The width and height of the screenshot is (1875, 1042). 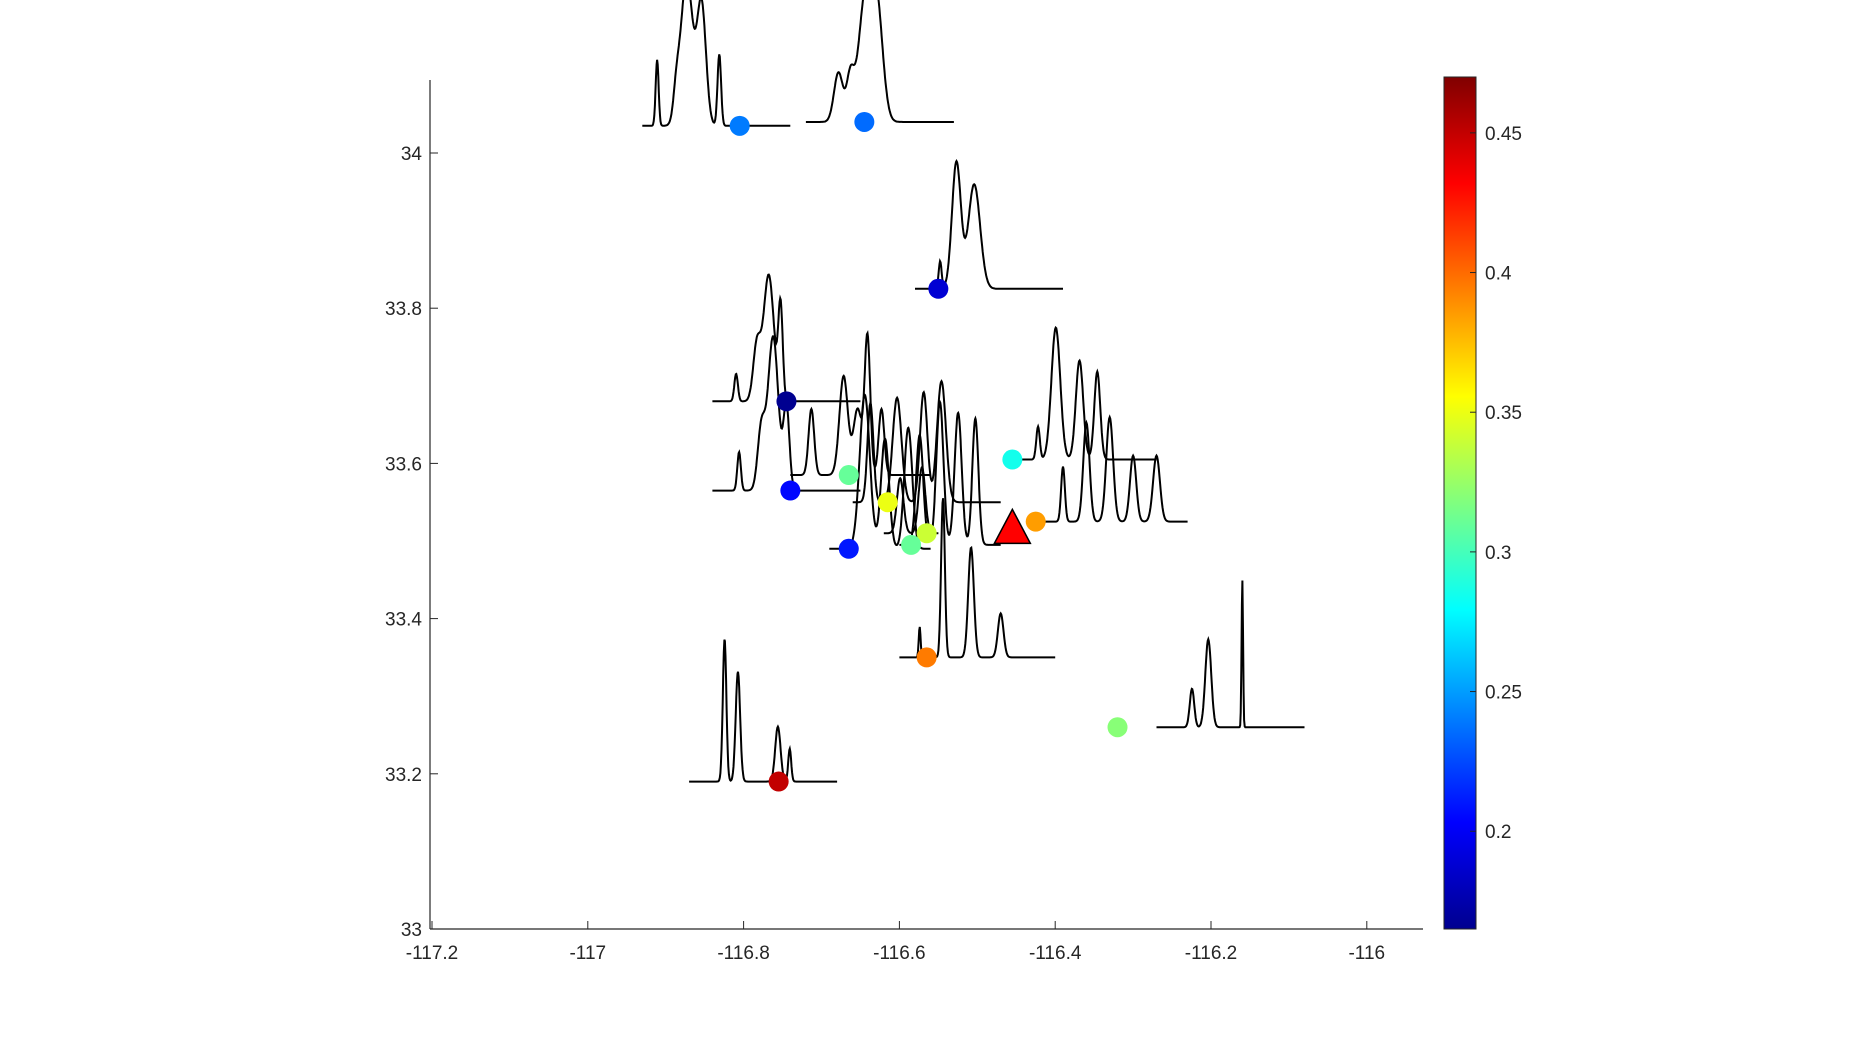 I want to click on x-tick-label: -116.2, so click(x=1211, y=953).